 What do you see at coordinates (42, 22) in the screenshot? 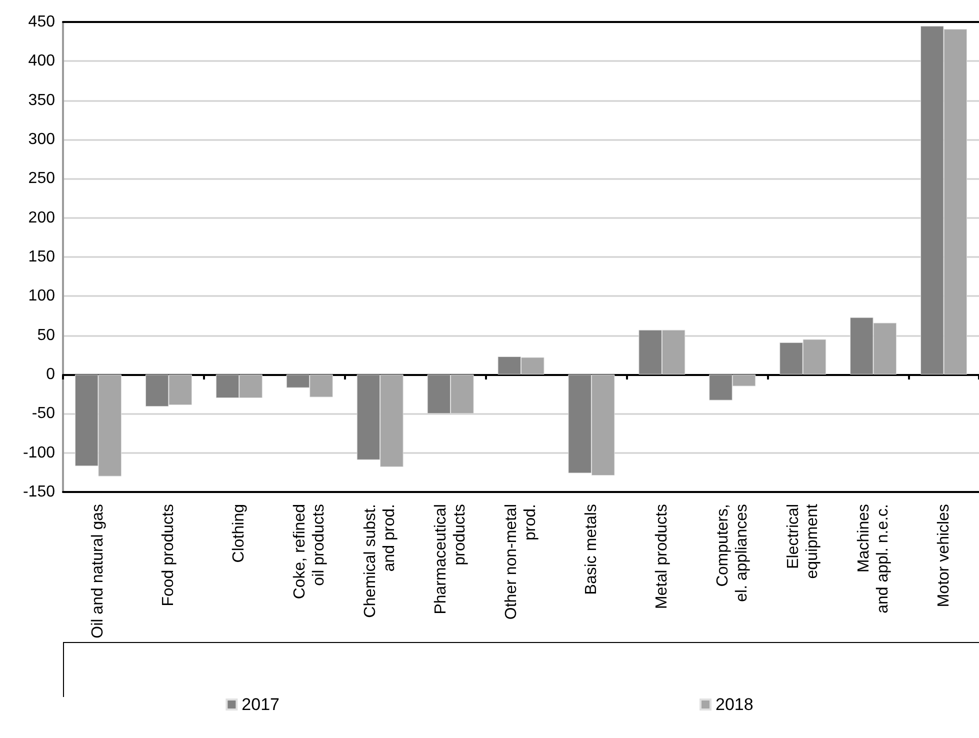
I see `y-tick-label: 450` at bounding box center [42, 22].